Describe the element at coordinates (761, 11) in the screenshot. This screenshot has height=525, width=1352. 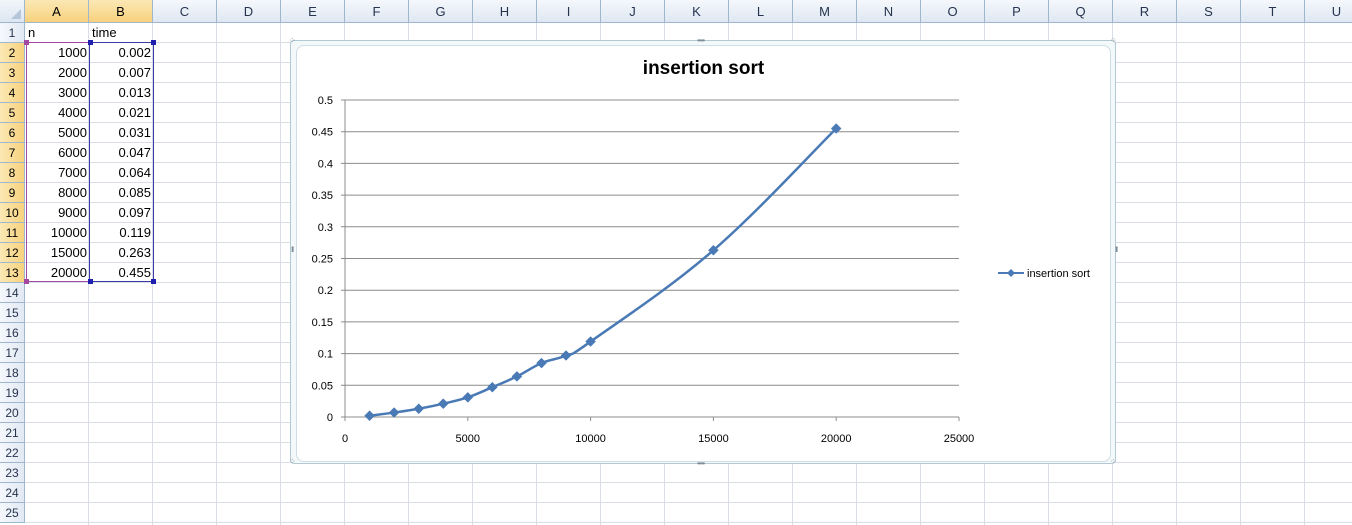
I see `column-header-l: L` at that location.